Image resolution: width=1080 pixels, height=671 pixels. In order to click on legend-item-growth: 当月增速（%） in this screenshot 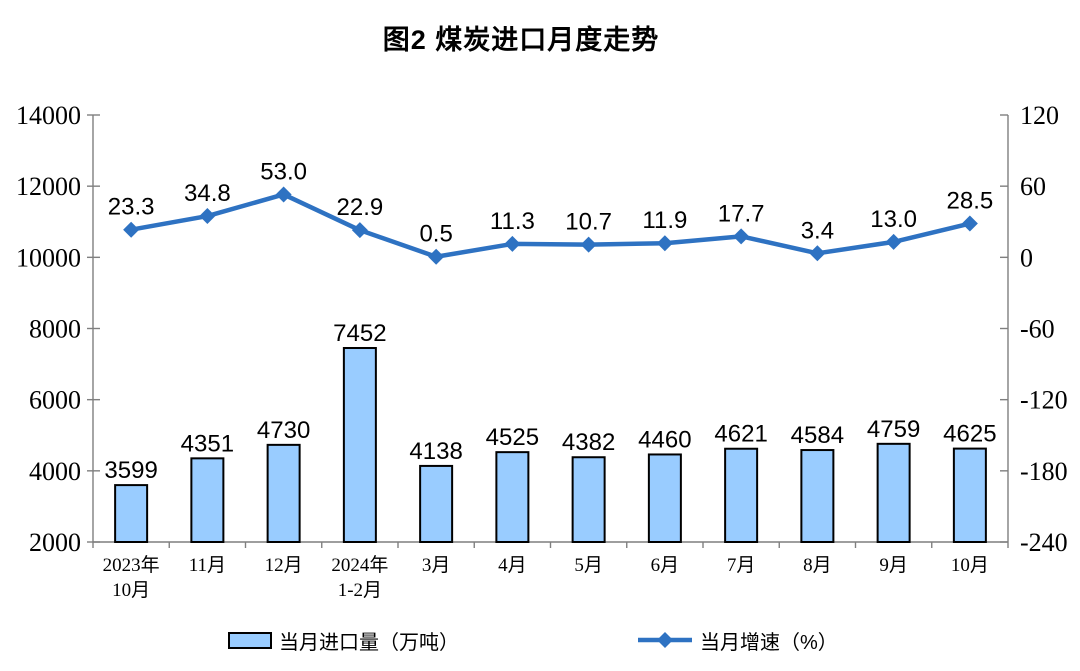, I will do `click(737, 640)`.